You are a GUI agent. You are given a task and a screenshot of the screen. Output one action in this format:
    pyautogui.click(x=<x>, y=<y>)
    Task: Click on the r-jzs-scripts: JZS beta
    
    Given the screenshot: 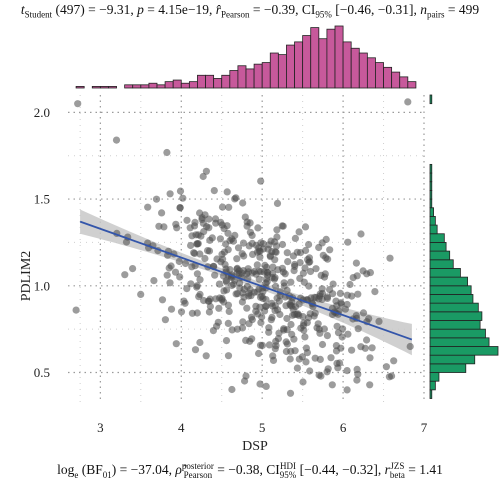 What is the action you would take?
    pyautogui.click(x=397, y=471)
    